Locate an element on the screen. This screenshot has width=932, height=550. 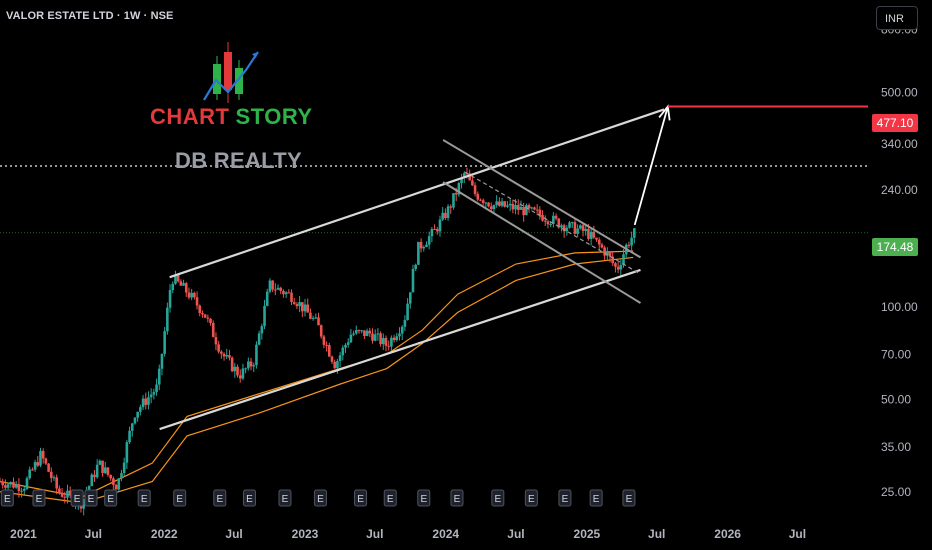
wedge-top-line is located at coordinates (542, 199).